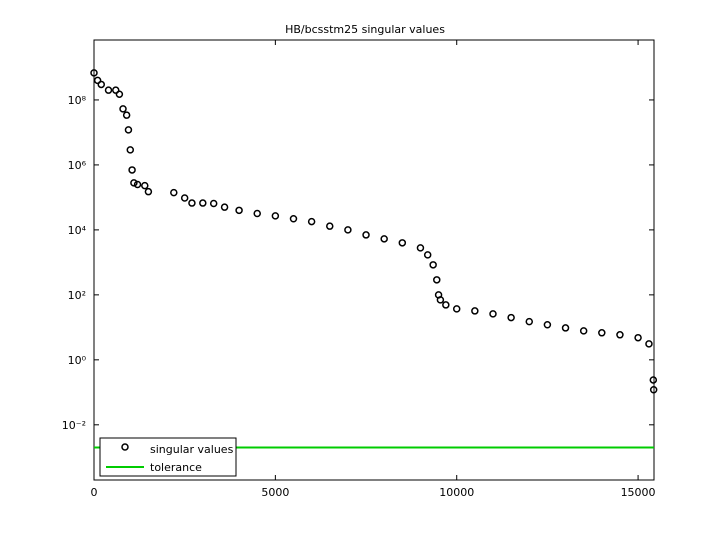 The width and height of the screenshot is (720, 540). Describe the element at coordinates (125, 447) in the screenshot. I see `legend-swatch` at that location.